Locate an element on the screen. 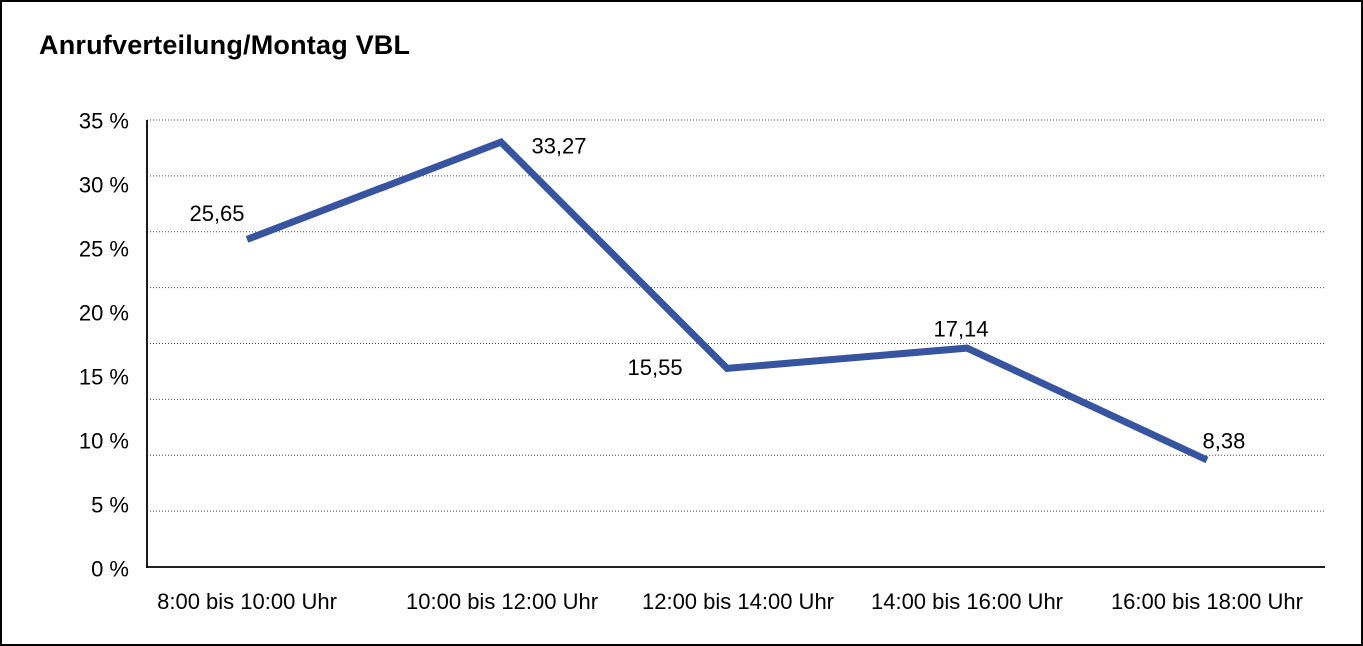  y-tick-label: 10 % is located at coordinates (104, 441).